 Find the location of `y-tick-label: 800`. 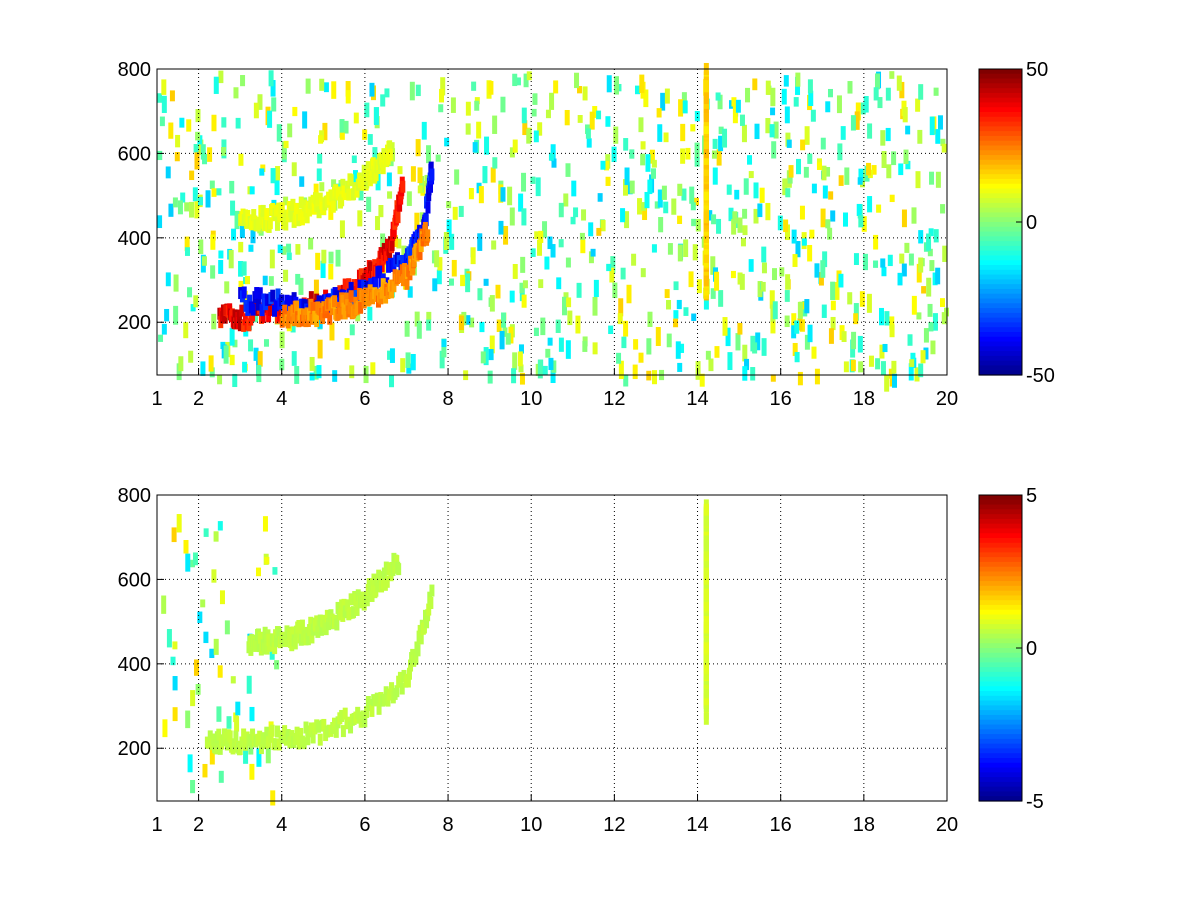

y-tick-label: 800 is located at coordinates (134, 496).